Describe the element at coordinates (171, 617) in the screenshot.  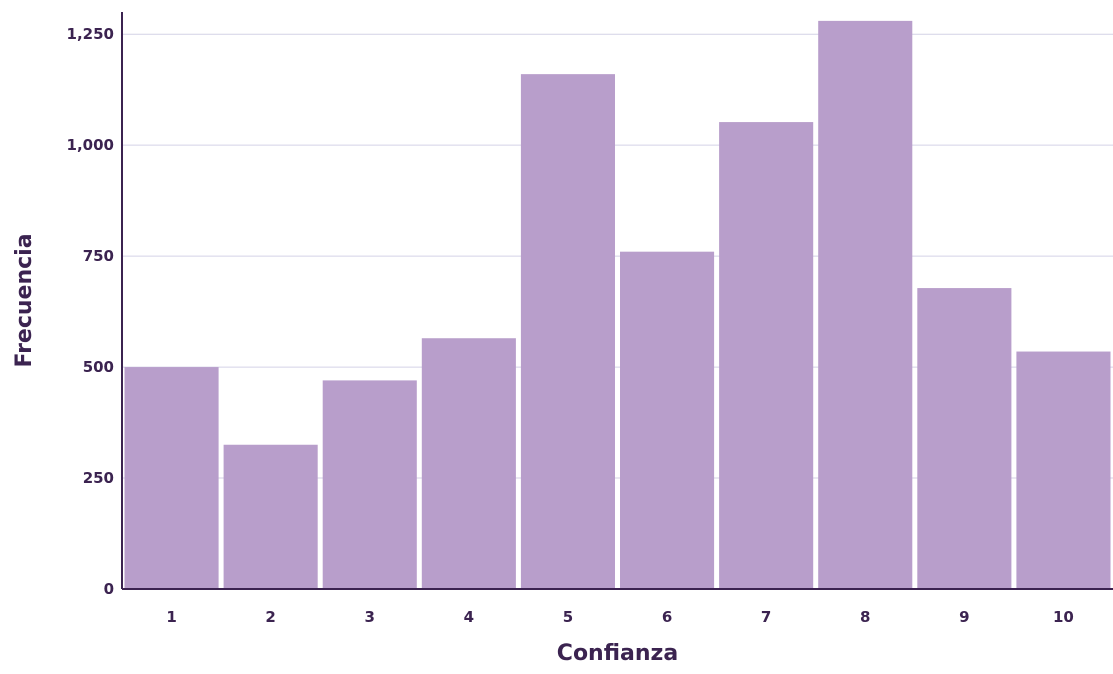
I see `x-tick-label: 1` at that location.